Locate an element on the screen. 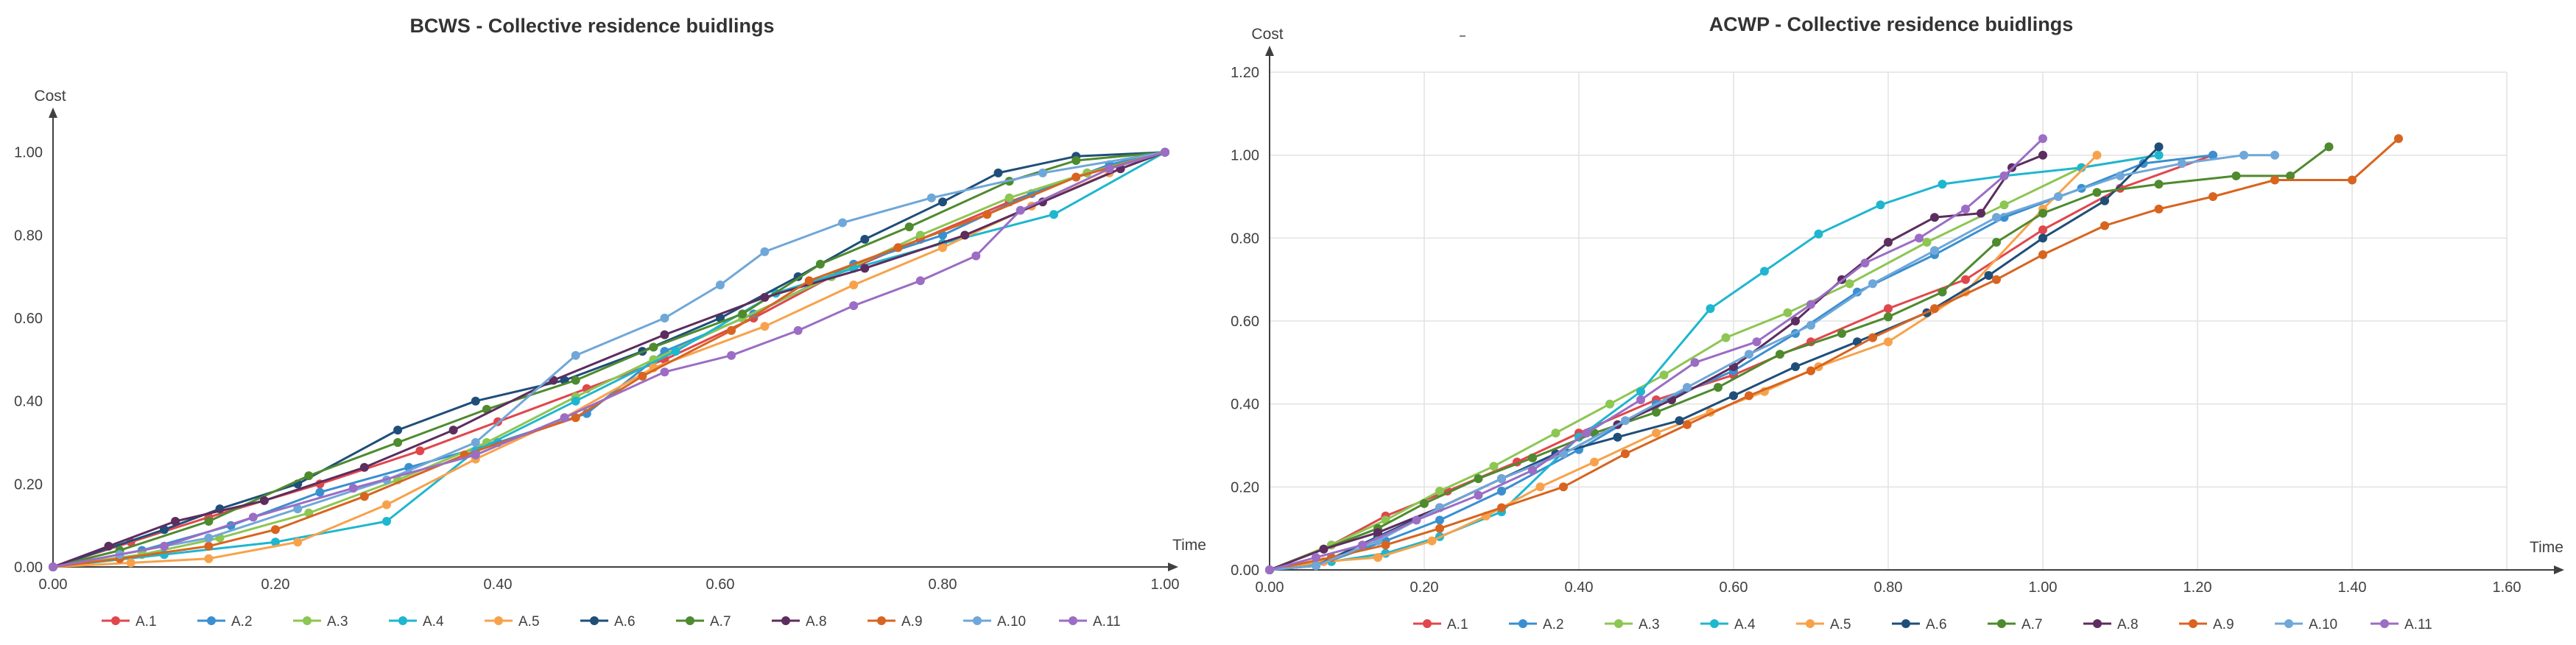 This screenshot has height=645, width=2576. legend-item-A.7: A.7 is located at coordinates (703, 622).